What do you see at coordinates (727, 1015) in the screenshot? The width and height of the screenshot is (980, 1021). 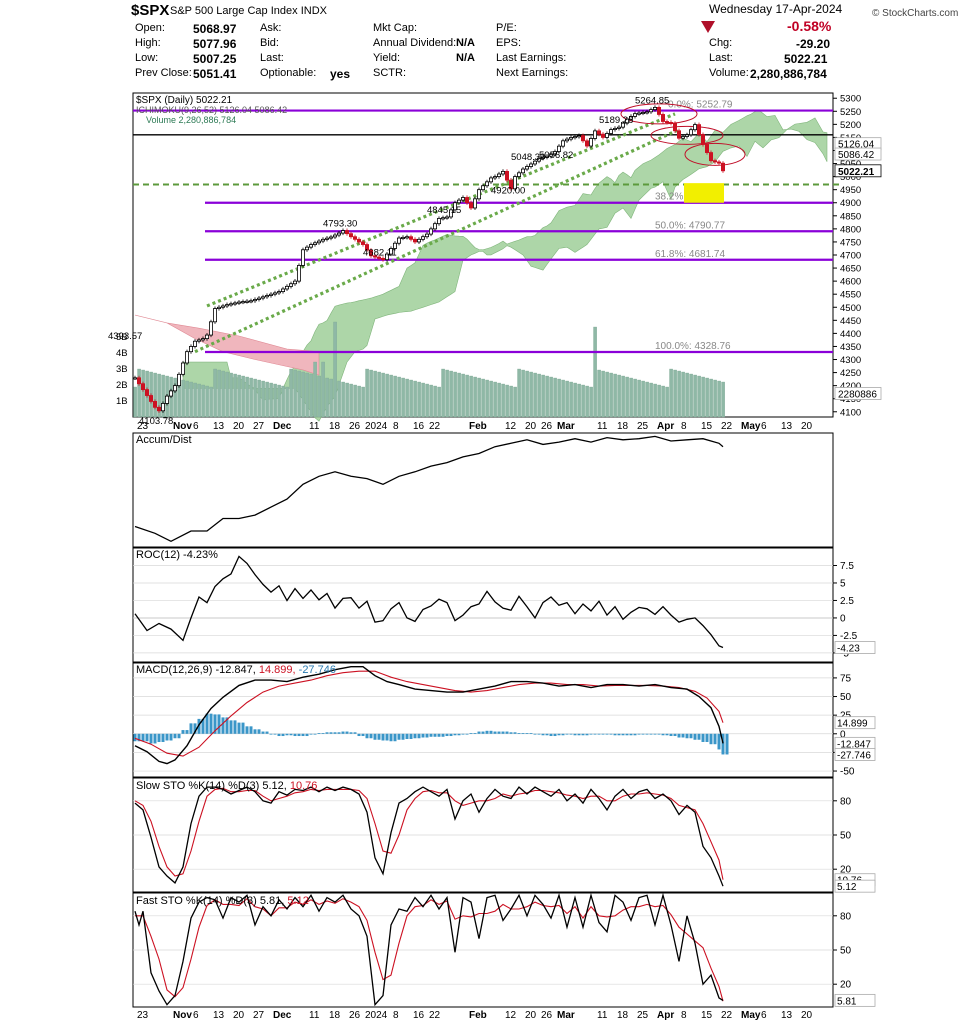 I see `x-axis-label: 22` at bounding box center [727, 1015].